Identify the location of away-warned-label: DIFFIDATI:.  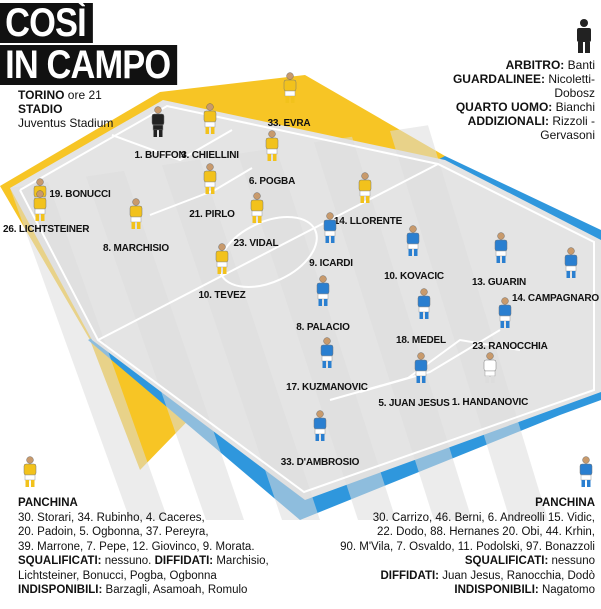
(409, 575).